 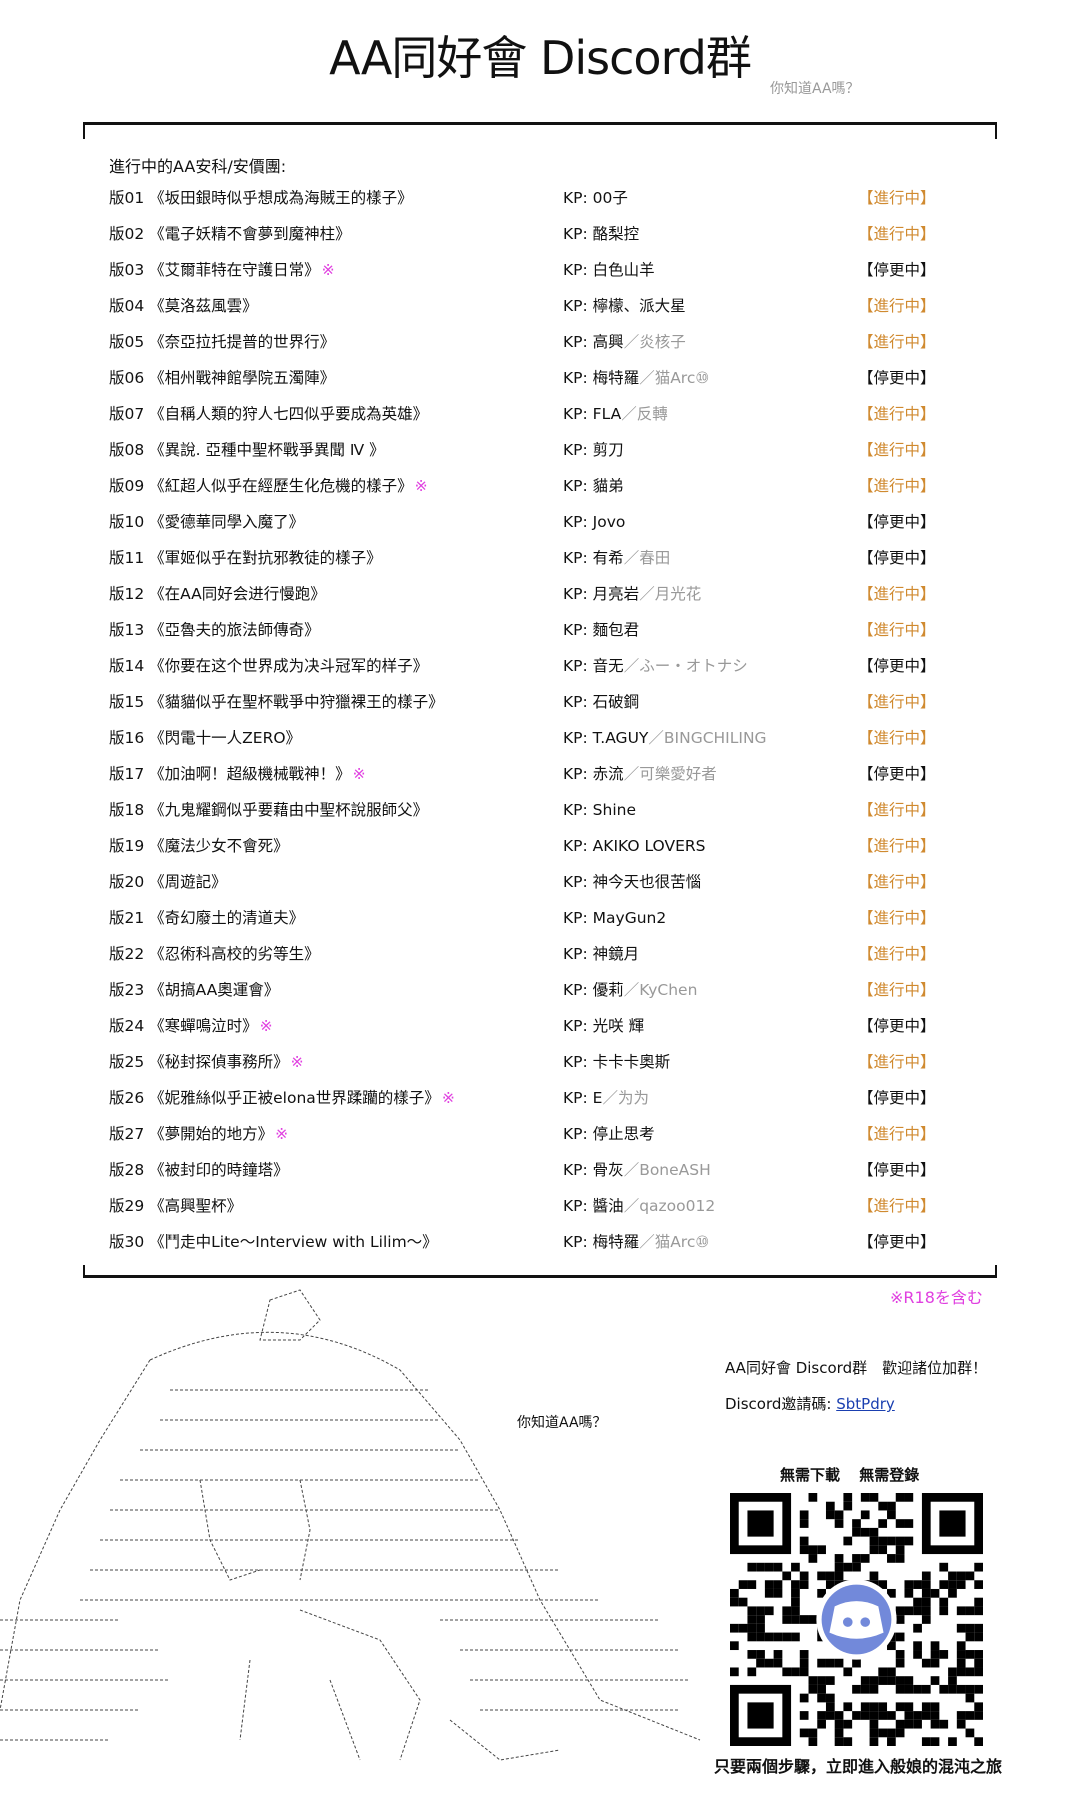 What do you see at coordinates (217, 594) in the screenshot?
I see `session-title: 版12 《在AA同好会进行慢跑》` at bounding box center [217, 594].